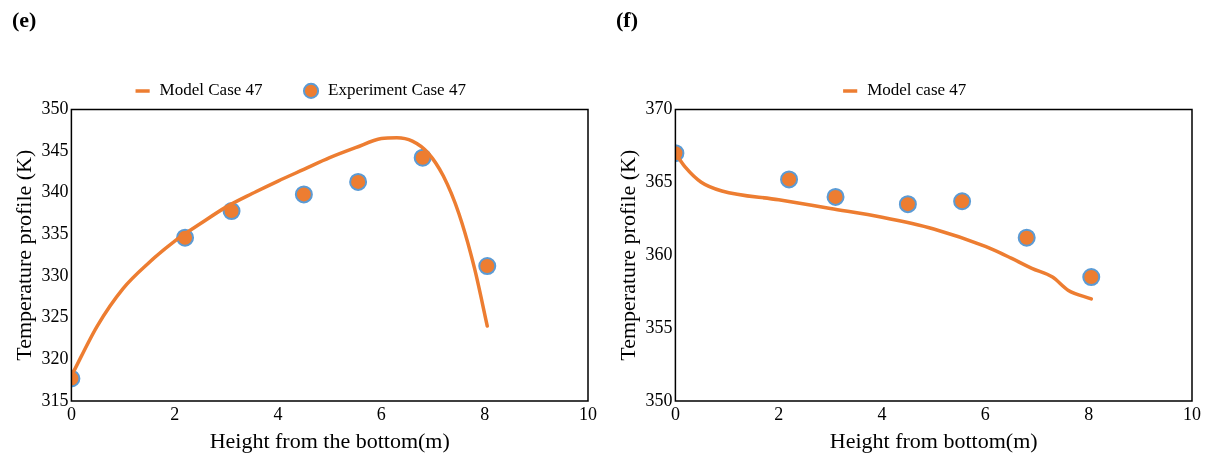 This screenshot has width=1220, height=463. Describe the element at coordinates (55, 149) in the screenshot. I see `y-tick-label: 345` at that location.